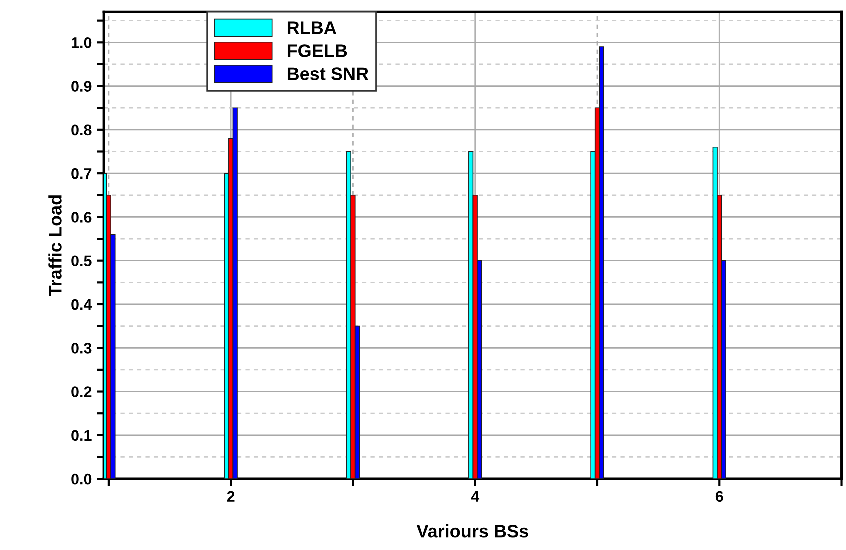  Describe the element at coordinates (328, 74) in the screenshot. I see `legend-label: Best SNR` at that location.